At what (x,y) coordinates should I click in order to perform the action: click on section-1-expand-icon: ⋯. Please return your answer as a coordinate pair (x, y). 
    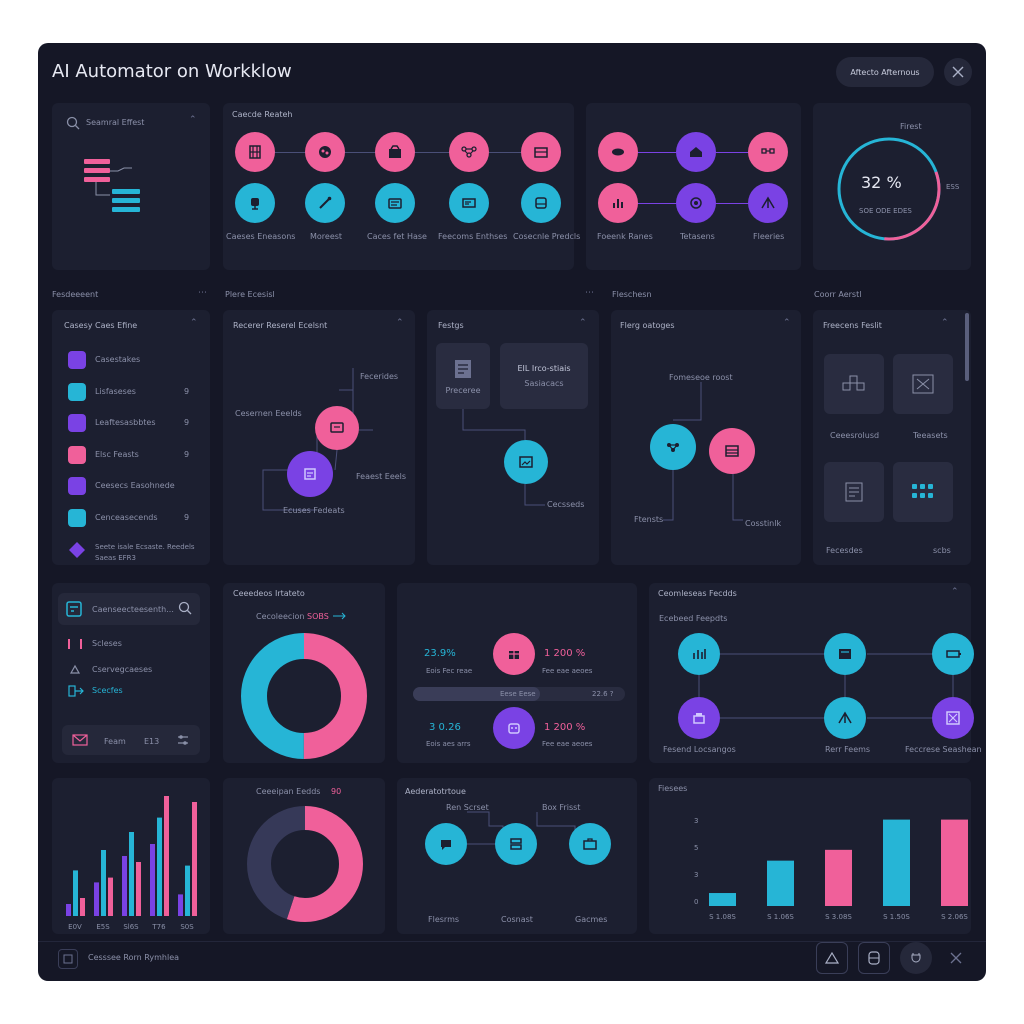
    Looking at the image, I should click on (202, 293).